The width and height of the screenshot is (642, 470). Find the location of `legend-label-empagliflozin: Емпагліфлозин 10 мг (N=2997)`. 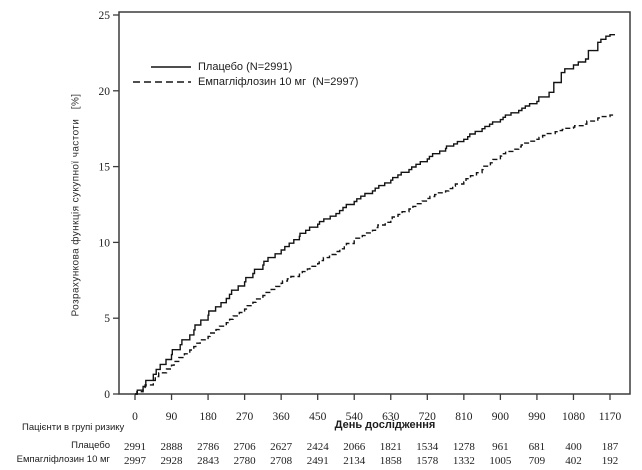

legend-label-empagliflozin: Емпагліфлозин 10 мг (N=2997) is located at coordinates (278, 81).